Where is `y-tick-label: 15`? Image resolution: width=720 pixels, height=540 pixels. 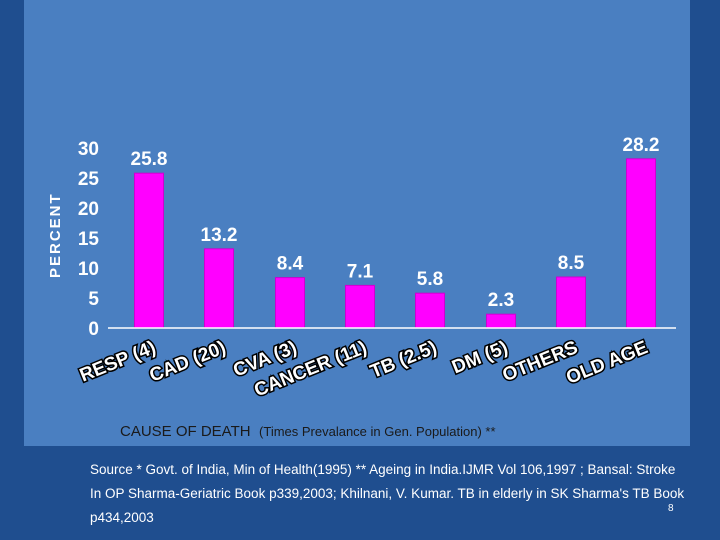
y-tick-label: 15 is located at coordinates (89, 239).